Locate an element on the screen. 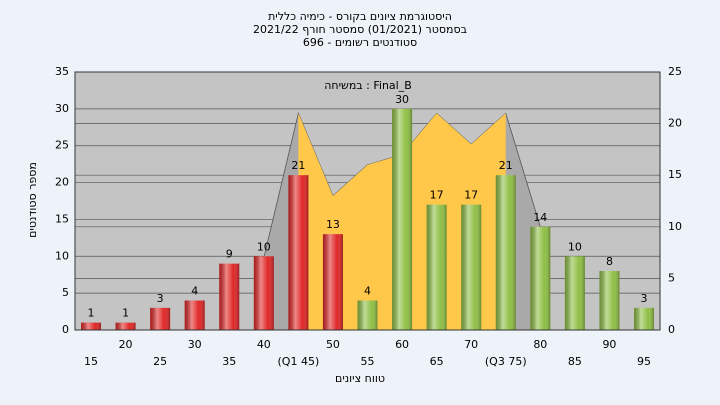  x-tick-label: 70 is located at coordinates (471, 344).